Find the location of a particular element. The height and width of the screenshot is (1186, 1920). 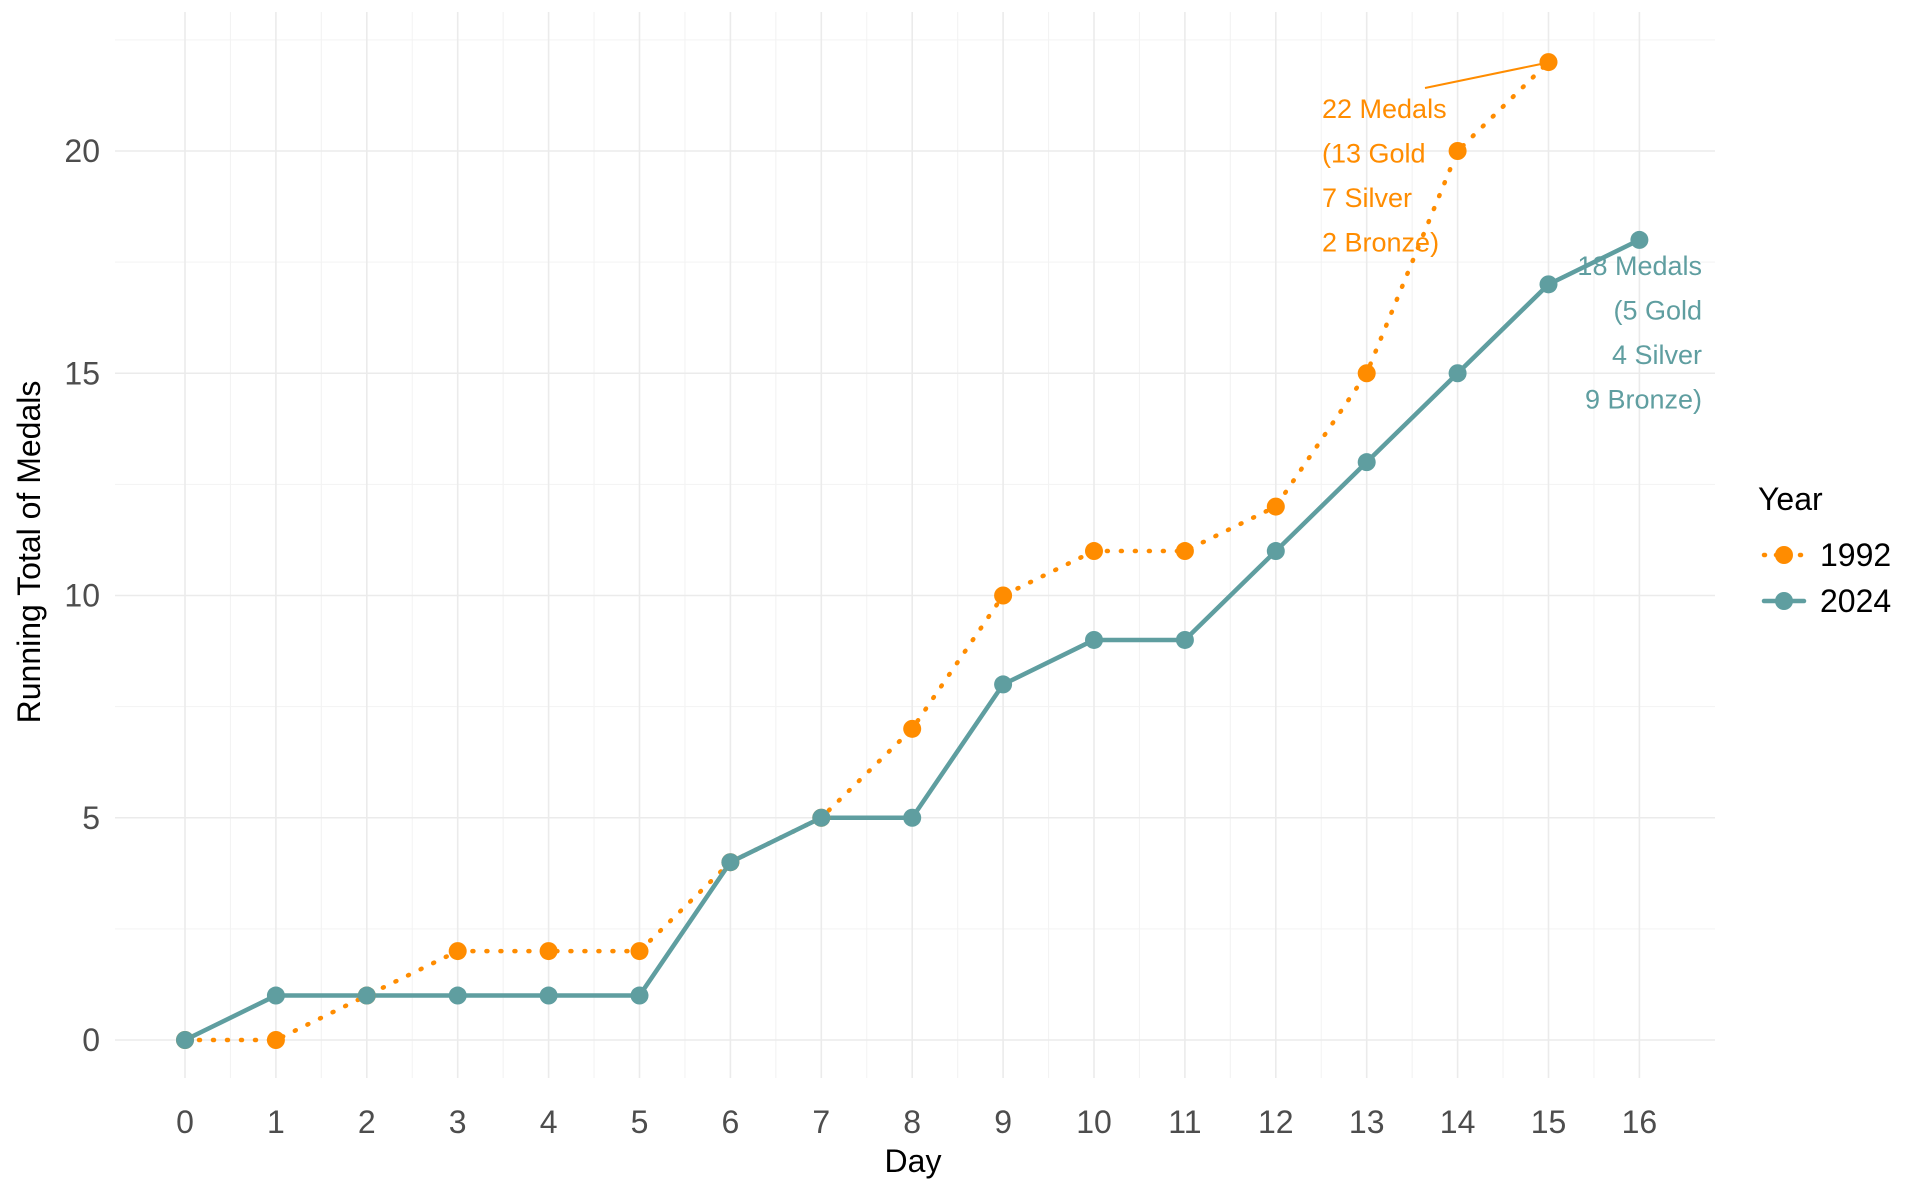

x-tick-label: 5 is located at coordinates (640, 1122).